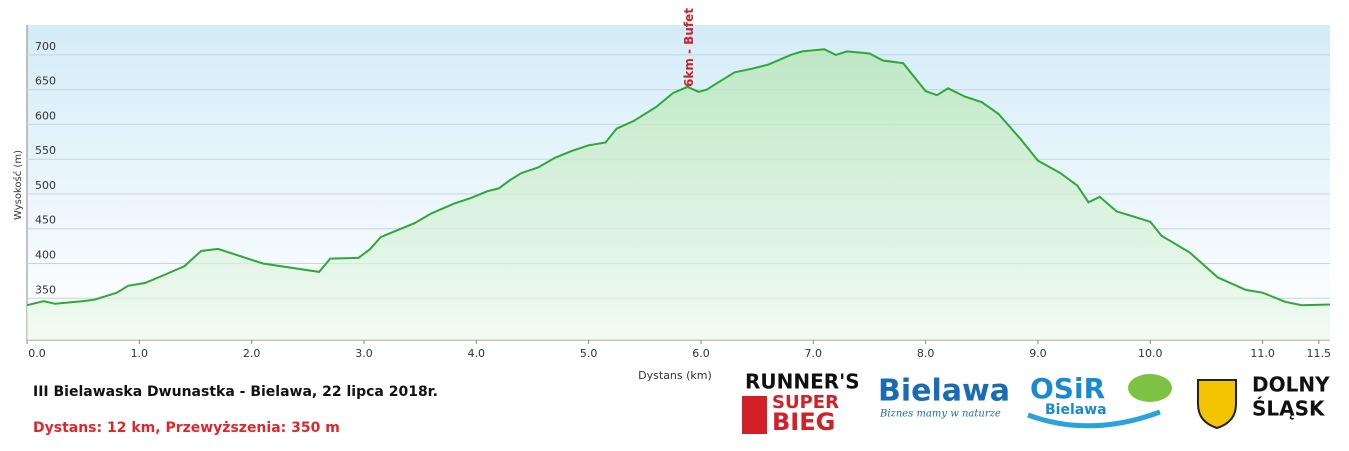 The height and width of the screenshot is (451, 1349). I want to click on logo-icon, so click(754, 415).